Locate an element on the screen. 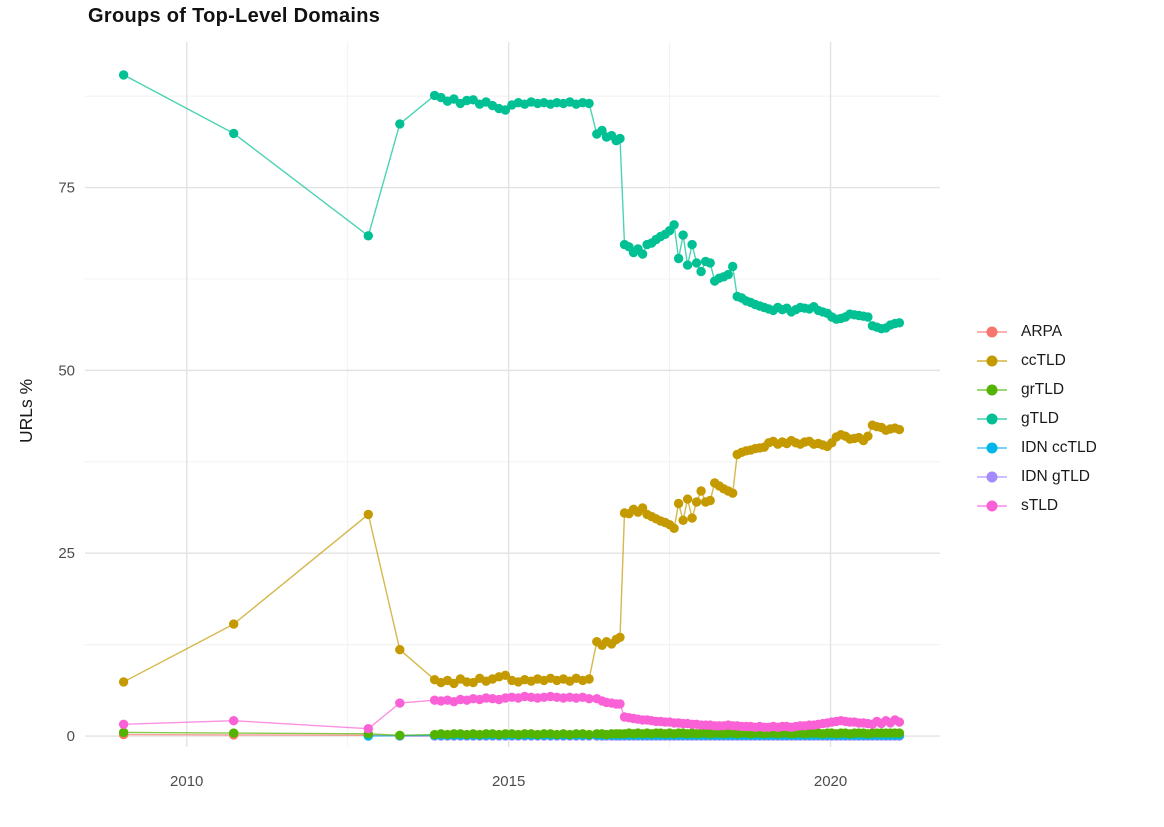  legend-label: ccTLD is located at coordinates (1043, 360).